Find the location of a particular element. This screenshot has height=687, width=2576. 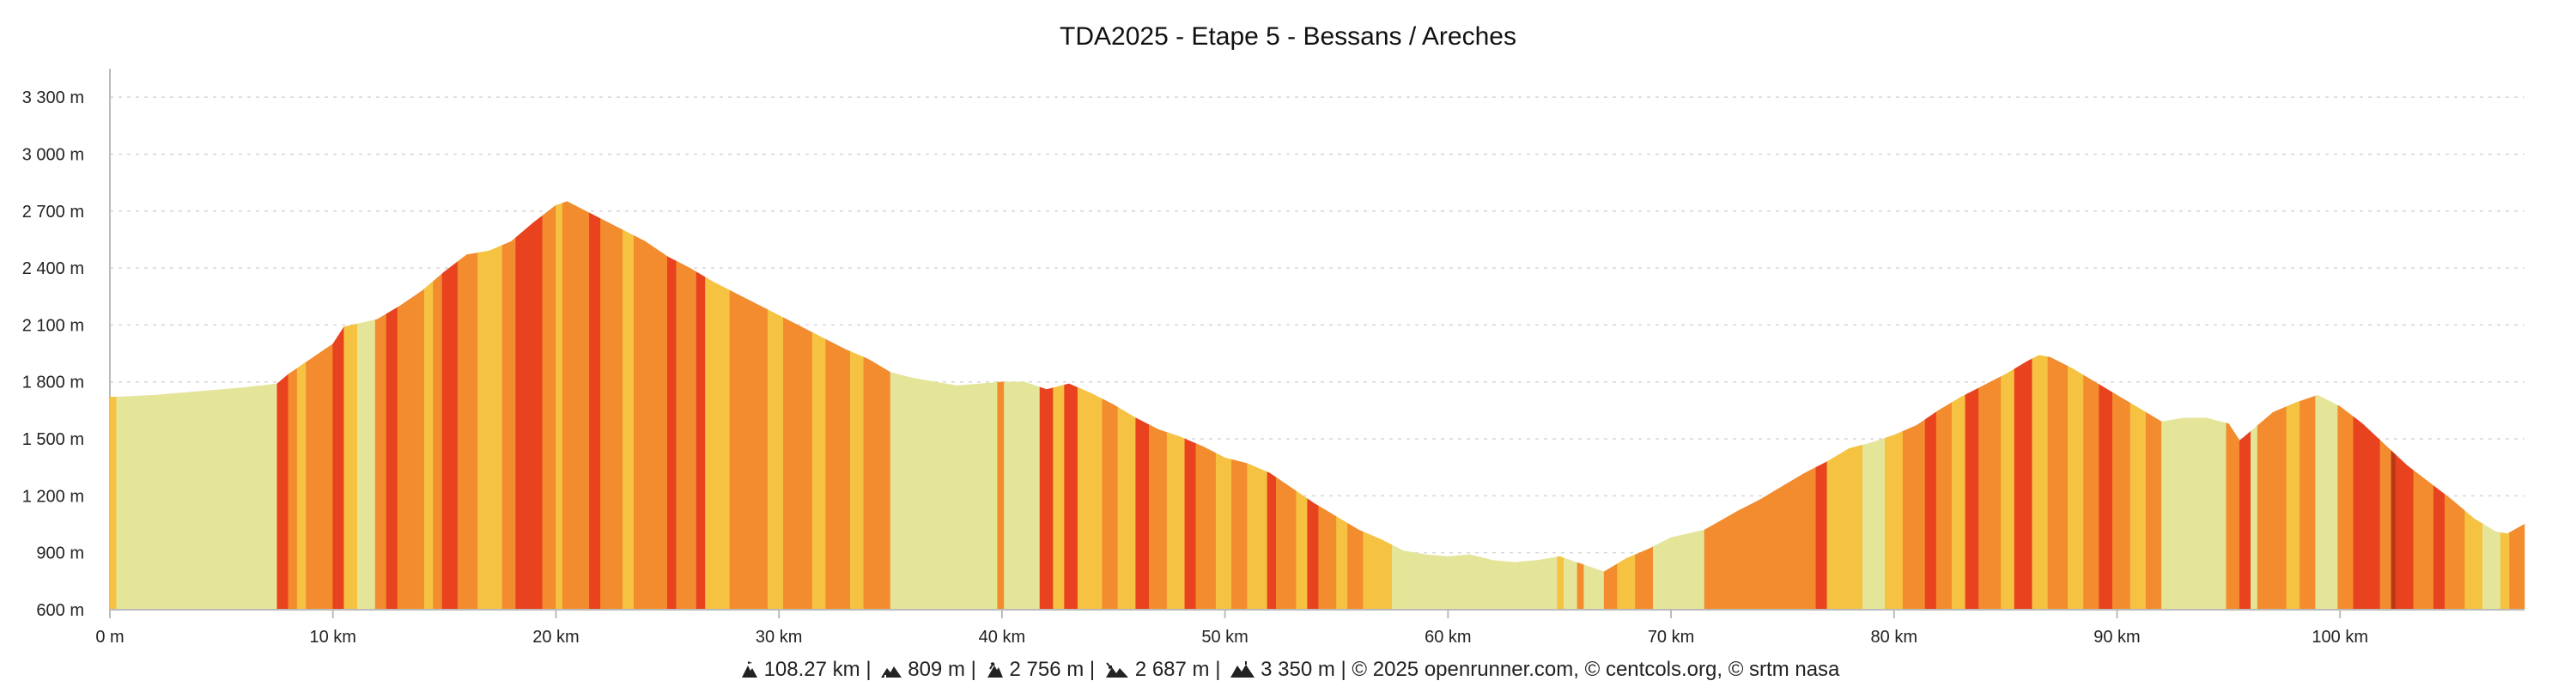

elevation-max-value: 3 350 m is located at coordinates (1298, 669).